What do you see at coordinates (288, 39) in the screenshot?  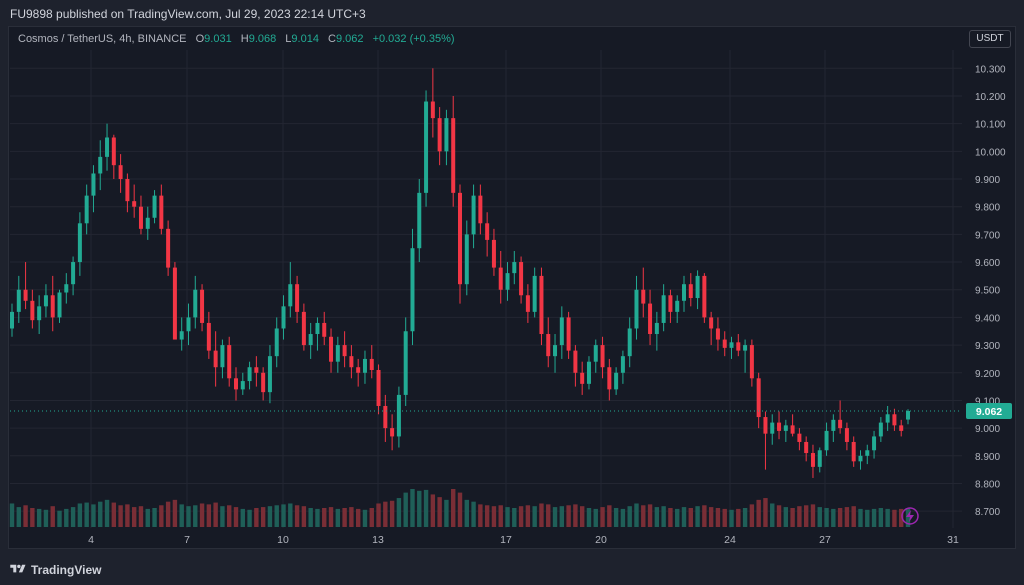 I see `low-label: L` at bounding box center [288, 39].